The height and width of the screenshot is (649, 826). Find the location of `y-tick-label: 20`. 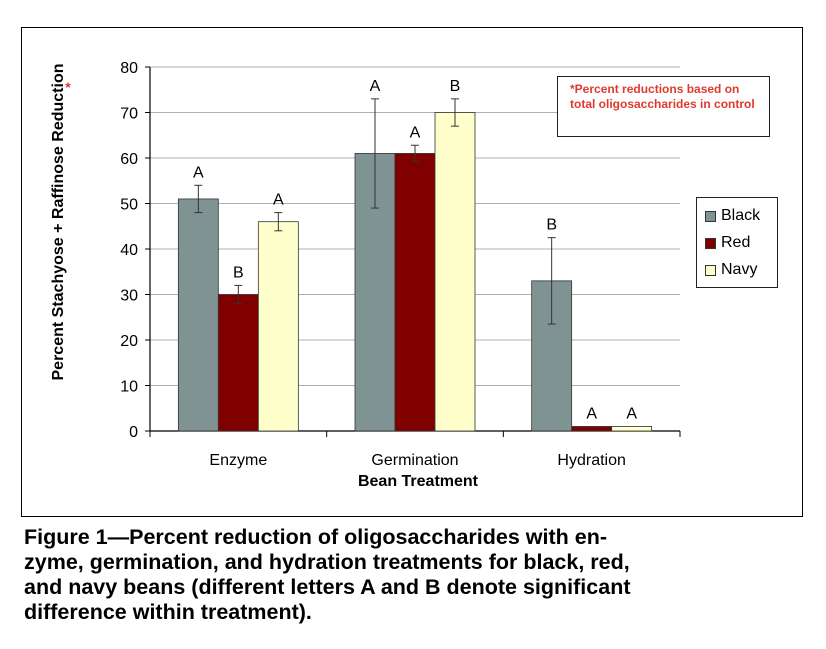

y-tick-label: 20 is located at coordinates (129, 341).